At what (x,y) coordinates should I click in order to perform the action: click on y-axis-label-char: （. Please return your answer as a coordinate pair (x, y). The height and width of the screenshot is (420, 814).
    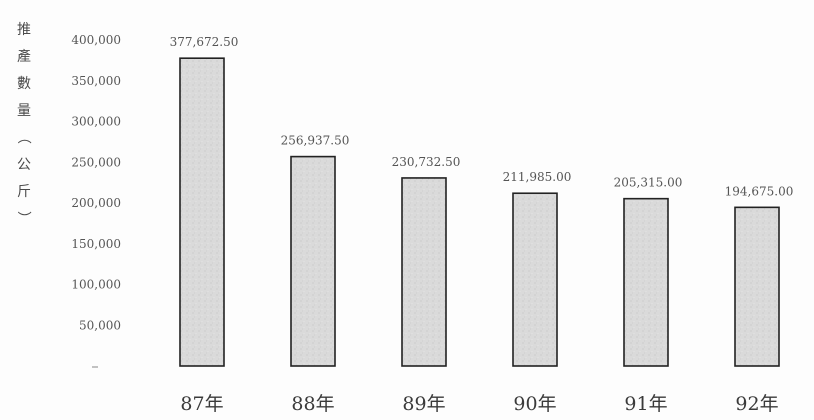
    Looking at the image, I should click on (23, 137).